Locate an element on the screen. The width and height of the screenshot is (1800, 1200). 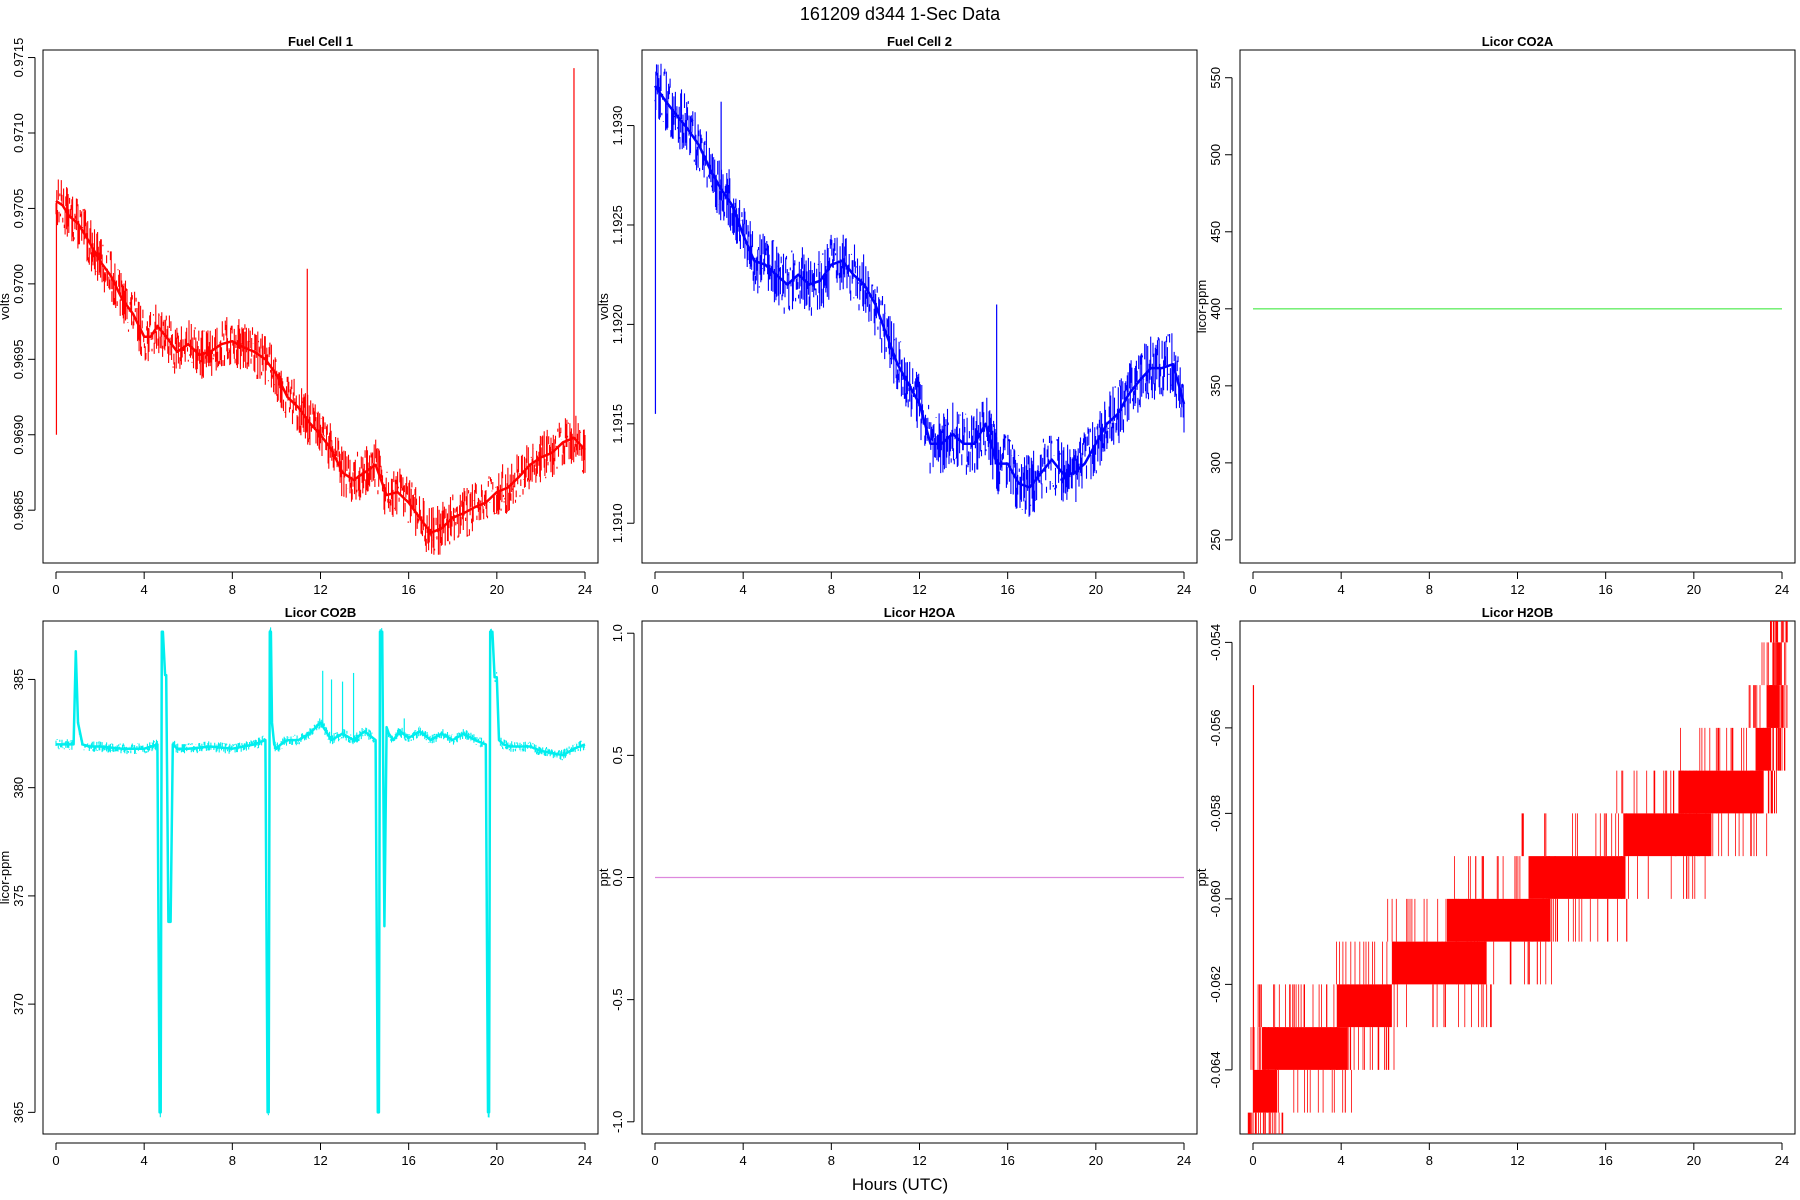
chart-title: Licor CO2B is located at coordinates (321, 612).